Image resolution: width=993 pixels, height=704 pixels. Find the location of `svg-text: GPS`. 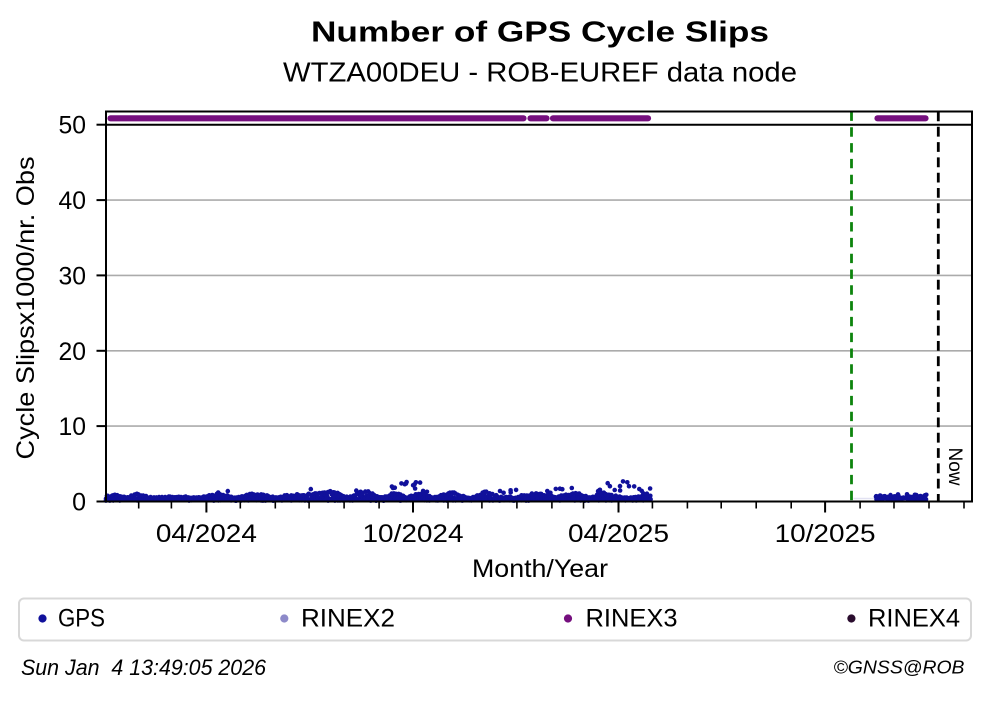

svg-text: GPS is located at coordinates (81, 619).